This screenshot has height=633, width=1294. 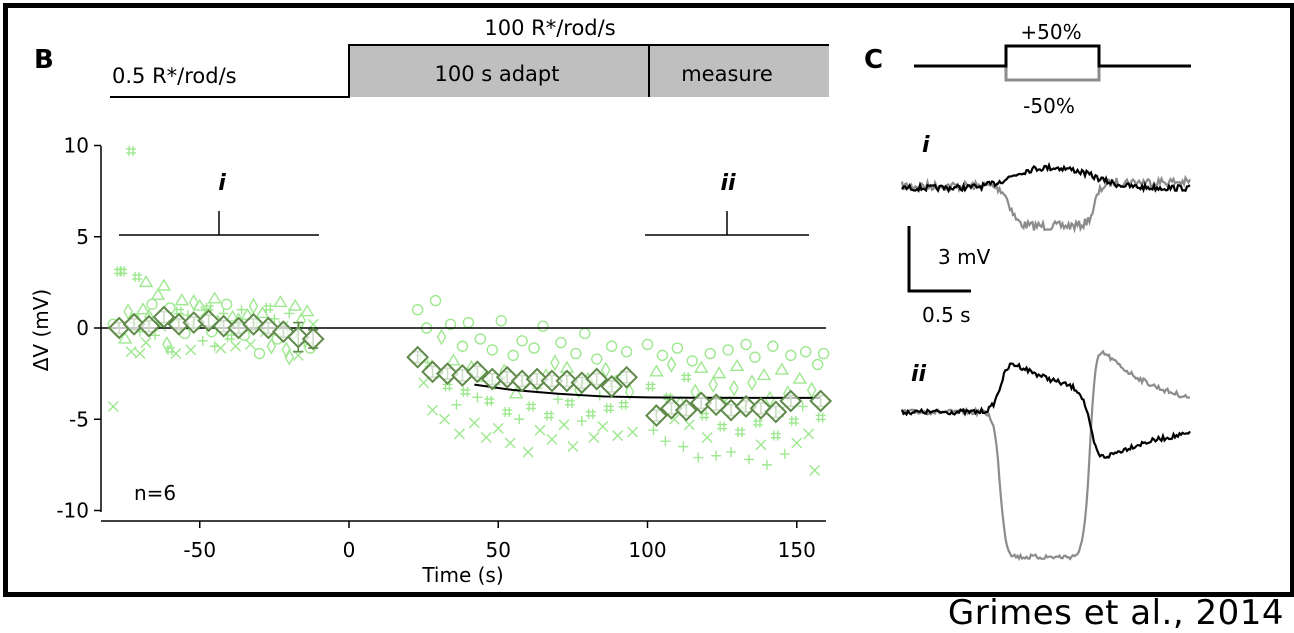 What do you see at coordinates (946, 315) in the screenshot?
I see `scale-bar-time-label: 0.5 s` at bounding box center [946, 315].